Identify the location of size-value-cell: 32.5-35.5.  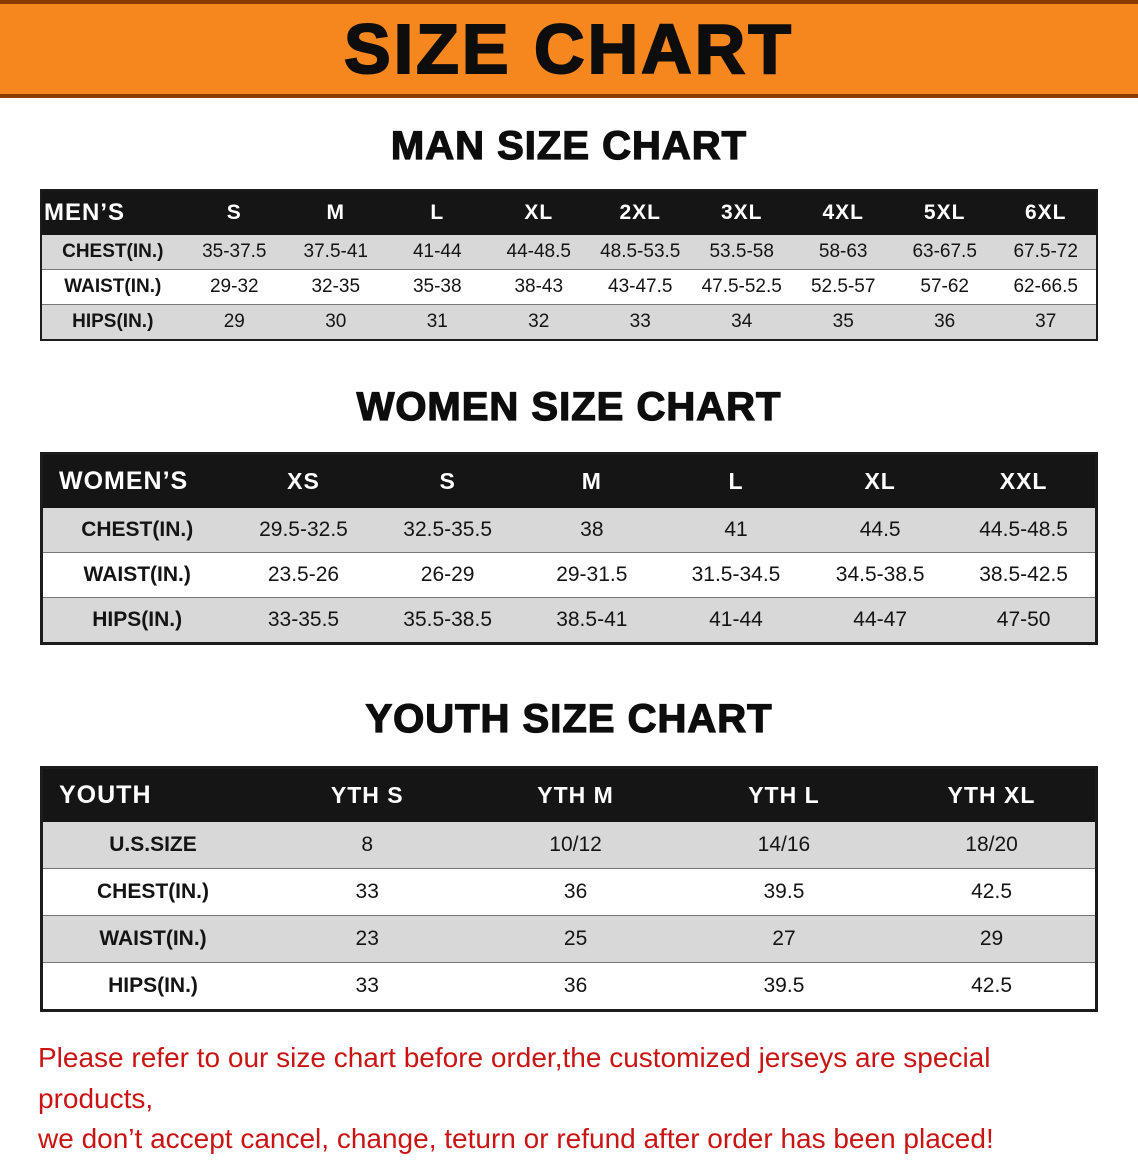
(448, 529).